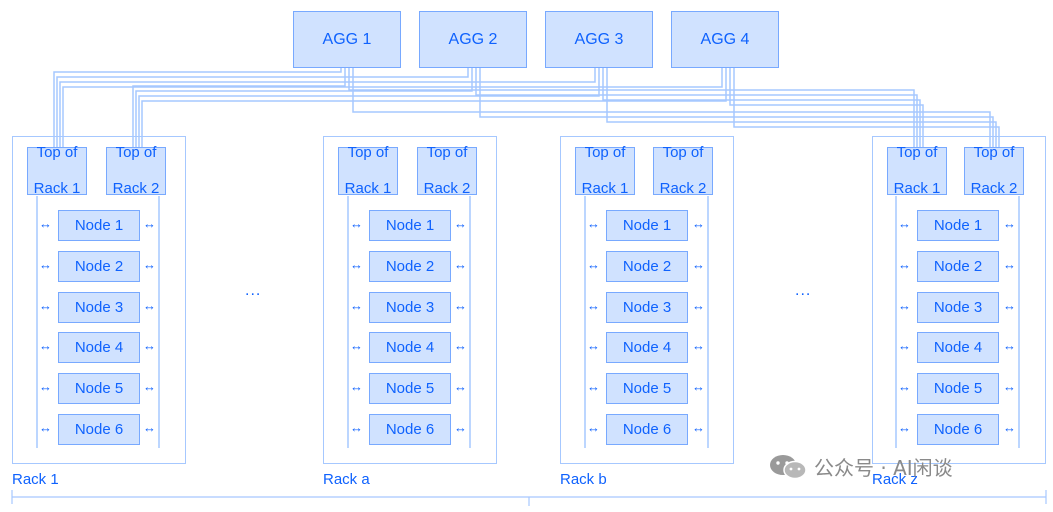  I want to click on agg-switch-4: AGG 4, so click(725, 39).